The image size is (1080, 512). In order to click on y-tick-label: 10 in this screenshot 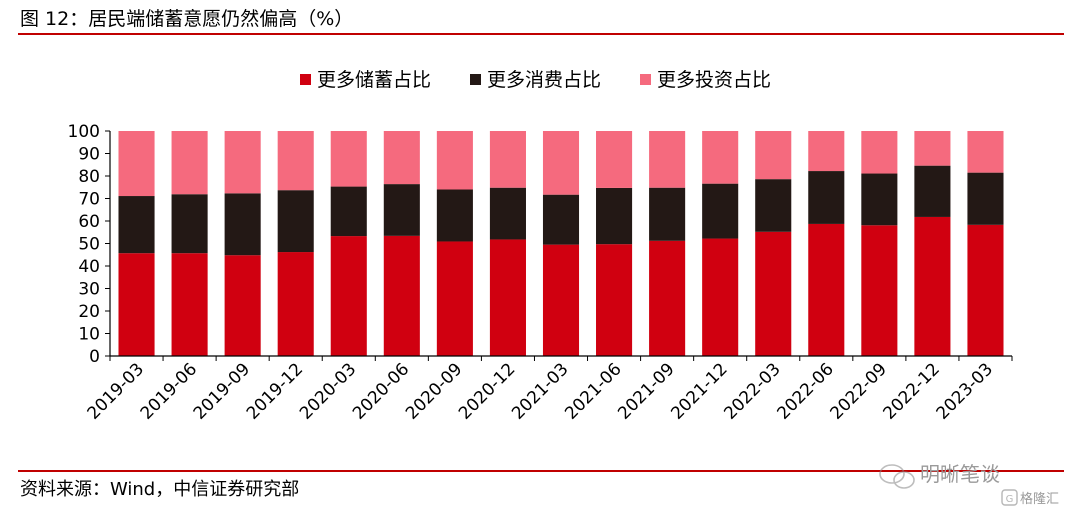, I will do `click(89, 335)`.